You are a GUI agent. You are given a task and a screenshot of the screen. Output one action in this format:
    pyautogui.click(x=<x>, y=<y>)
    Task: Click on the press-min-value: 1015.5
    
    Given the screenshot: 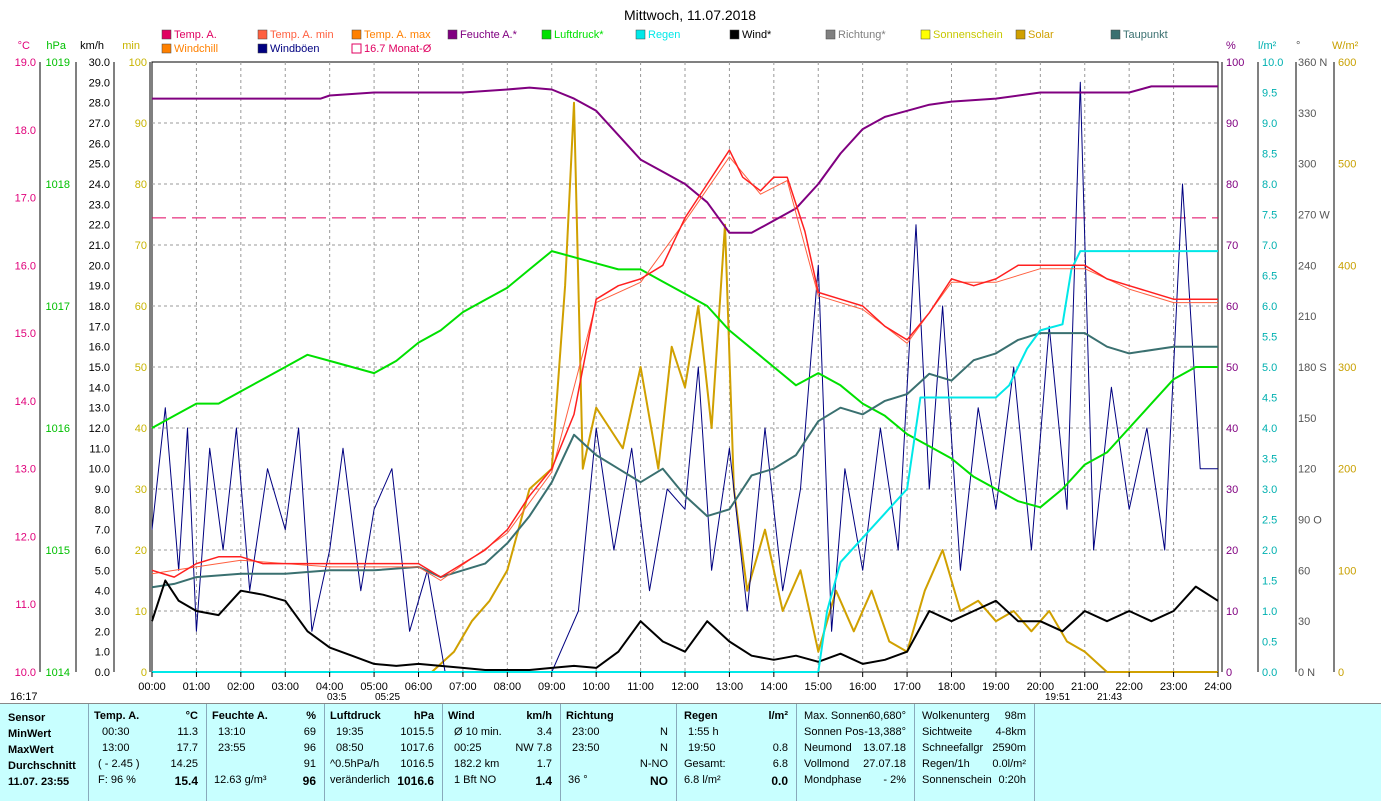 What is the action you would take?
    pyautogui.click(x=417, y=732)
    